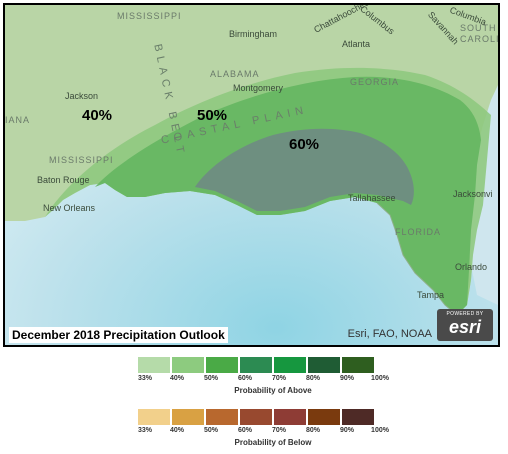 The height and width of the screenshot is (454, 508). I want to click on city-label: Jacksonvi, so click(473, 194).